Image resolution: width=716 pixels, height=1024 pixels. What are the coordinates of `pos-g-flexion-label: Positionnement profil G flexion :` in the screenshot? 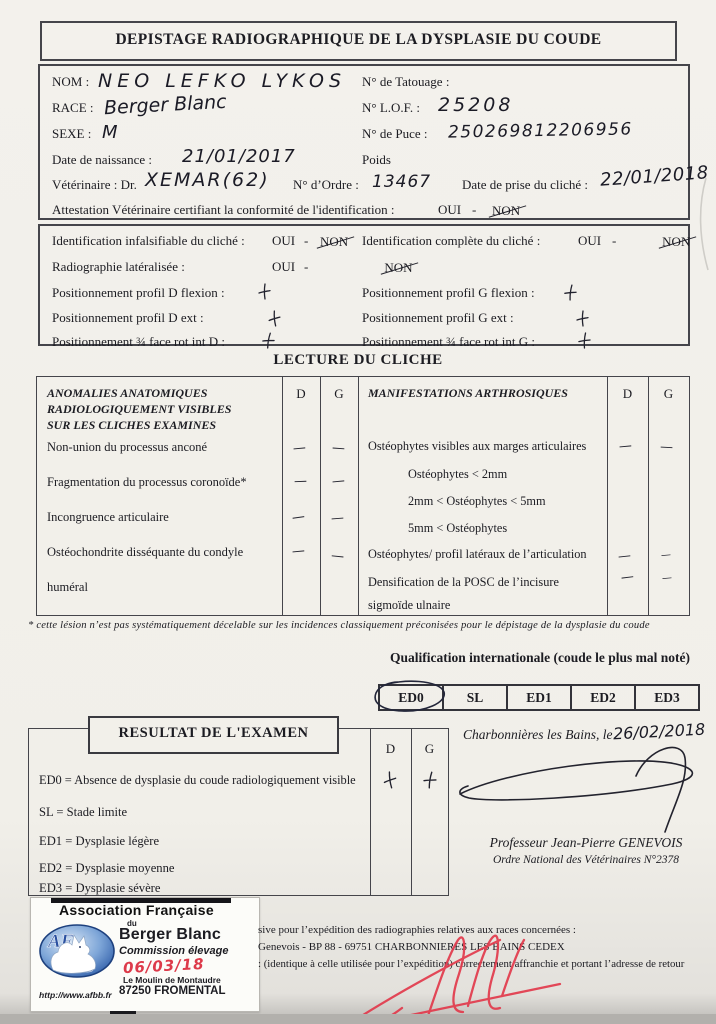 It's located at (448, 292).